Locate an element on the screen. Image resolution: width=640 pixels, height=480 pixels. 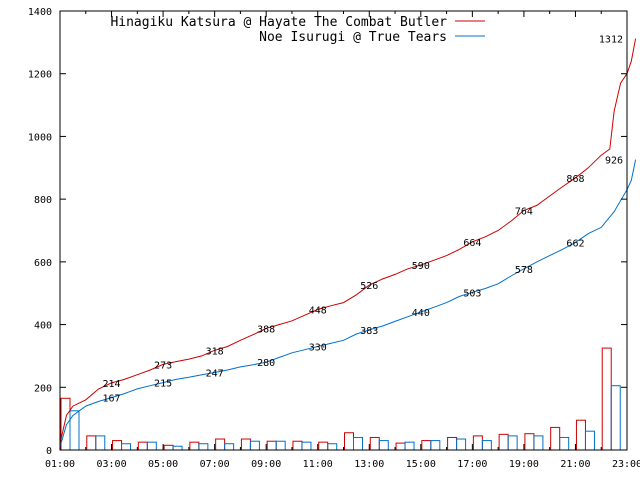
data-label: 764 is located at coordinates (524, 211).